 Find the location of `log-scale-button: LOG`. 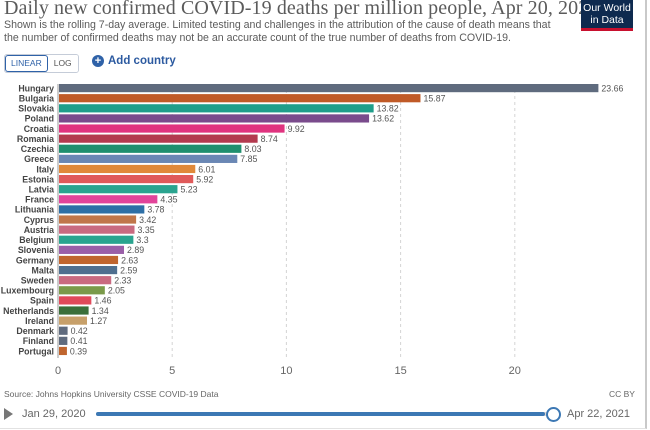

log-scale-button: LOG is located at coordinates (62, 63).